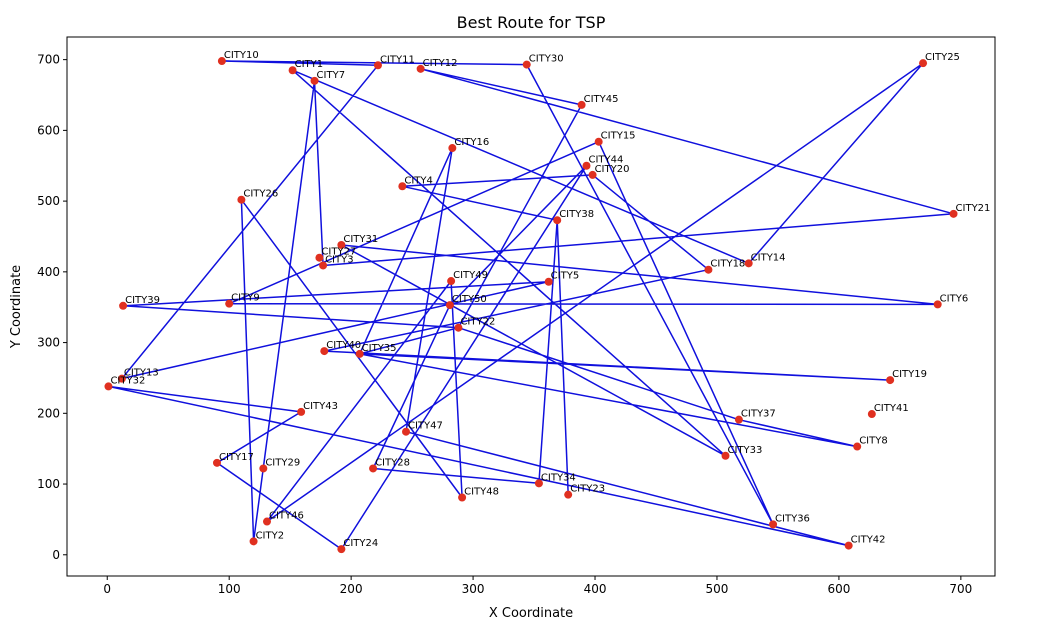 The image size is (1047, 633). Describe the element at coordinates (873, 441) in the screenshot. I see `city-label-city8: CITY8` at that location.